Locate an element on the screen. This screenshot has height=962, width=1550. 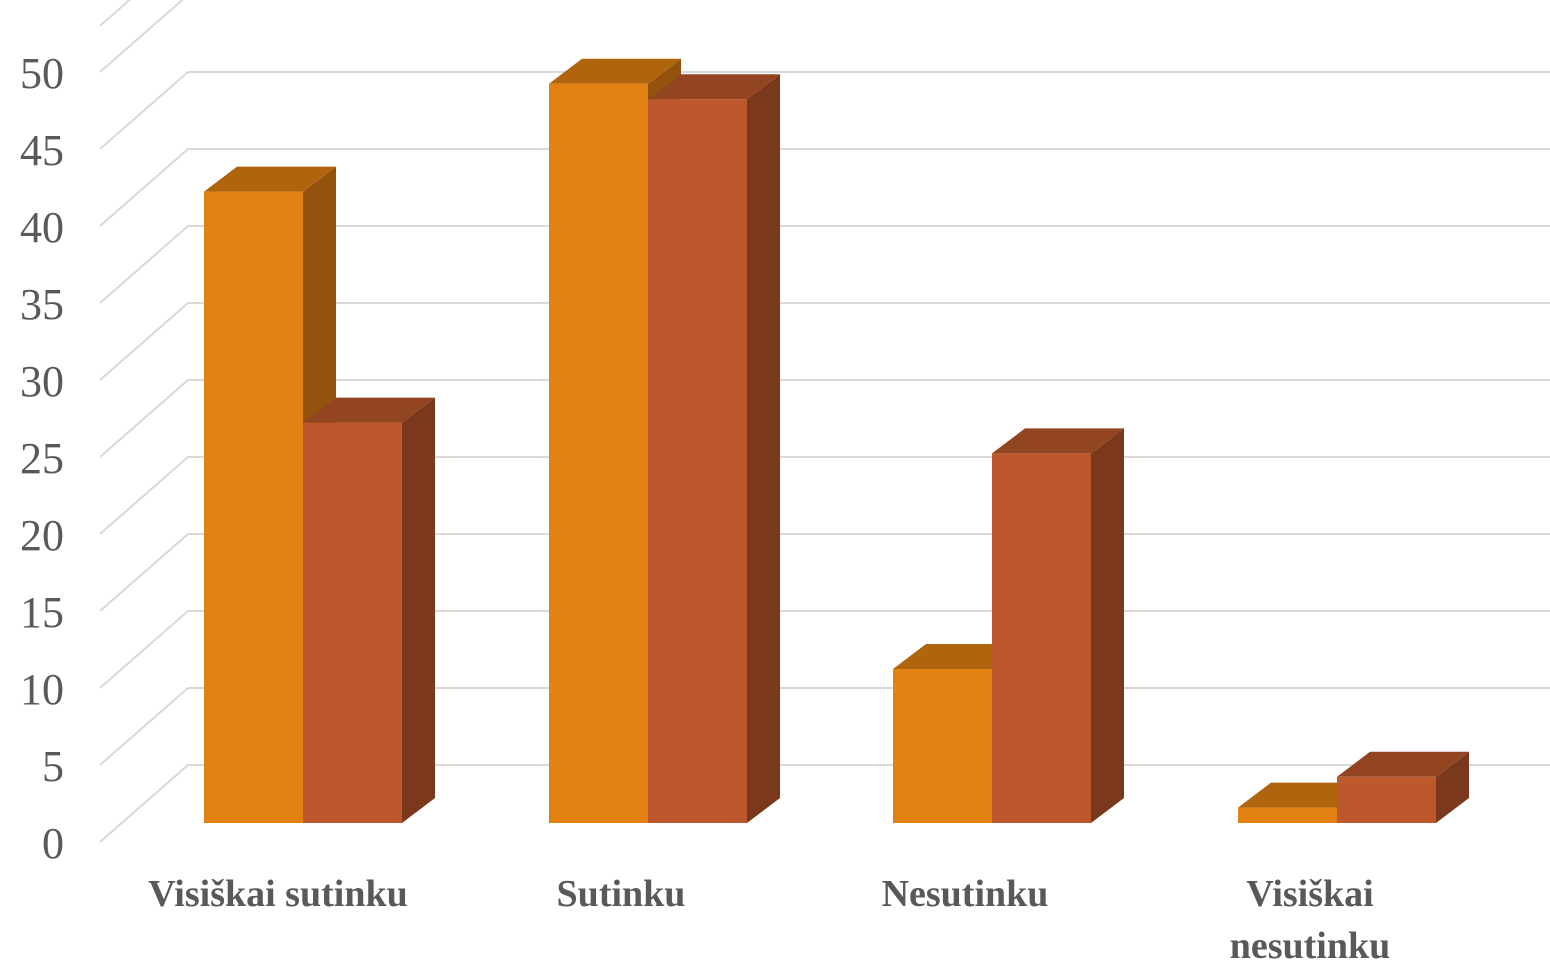
y-tick-label: 25 is located at coordinates (42, 458).